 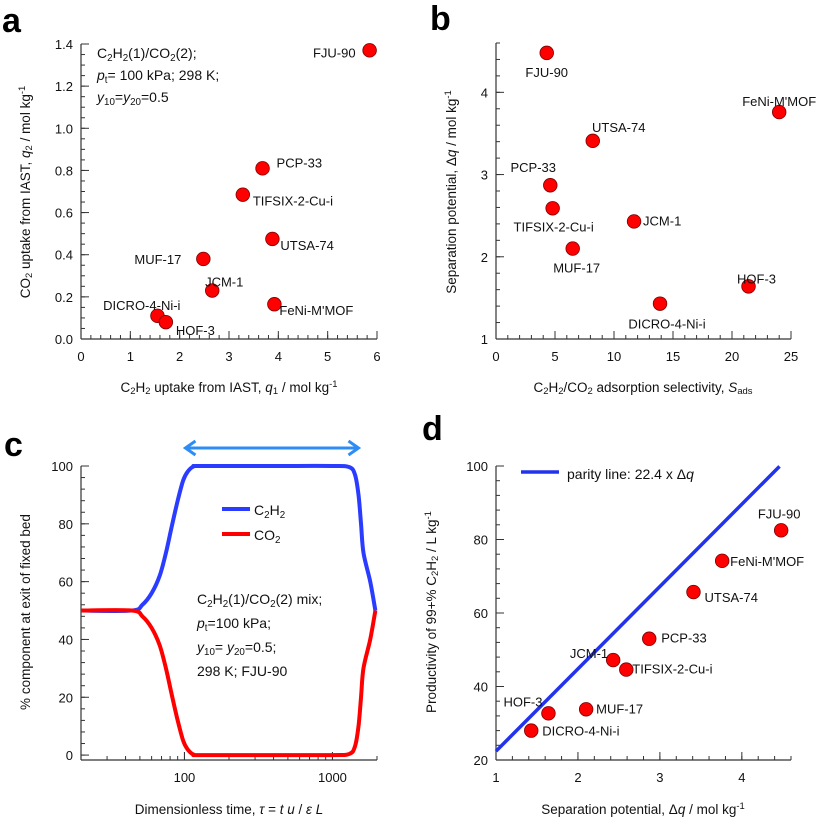 I want to click on conditions-annotation: 298 K; FJU-90, so click(x=242, y=671).